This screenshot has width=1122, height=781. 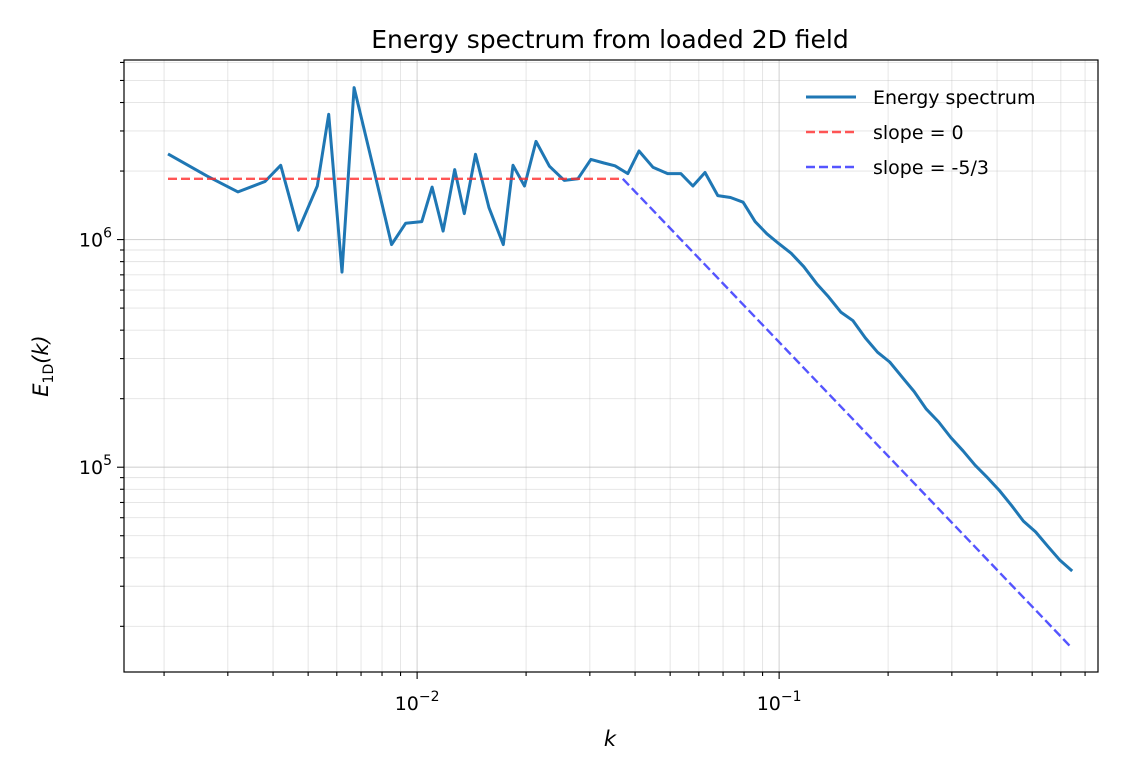 I want to click on legend: Energy spectrum slope = 0 slope = -5/3, so click(x=920, y=133).